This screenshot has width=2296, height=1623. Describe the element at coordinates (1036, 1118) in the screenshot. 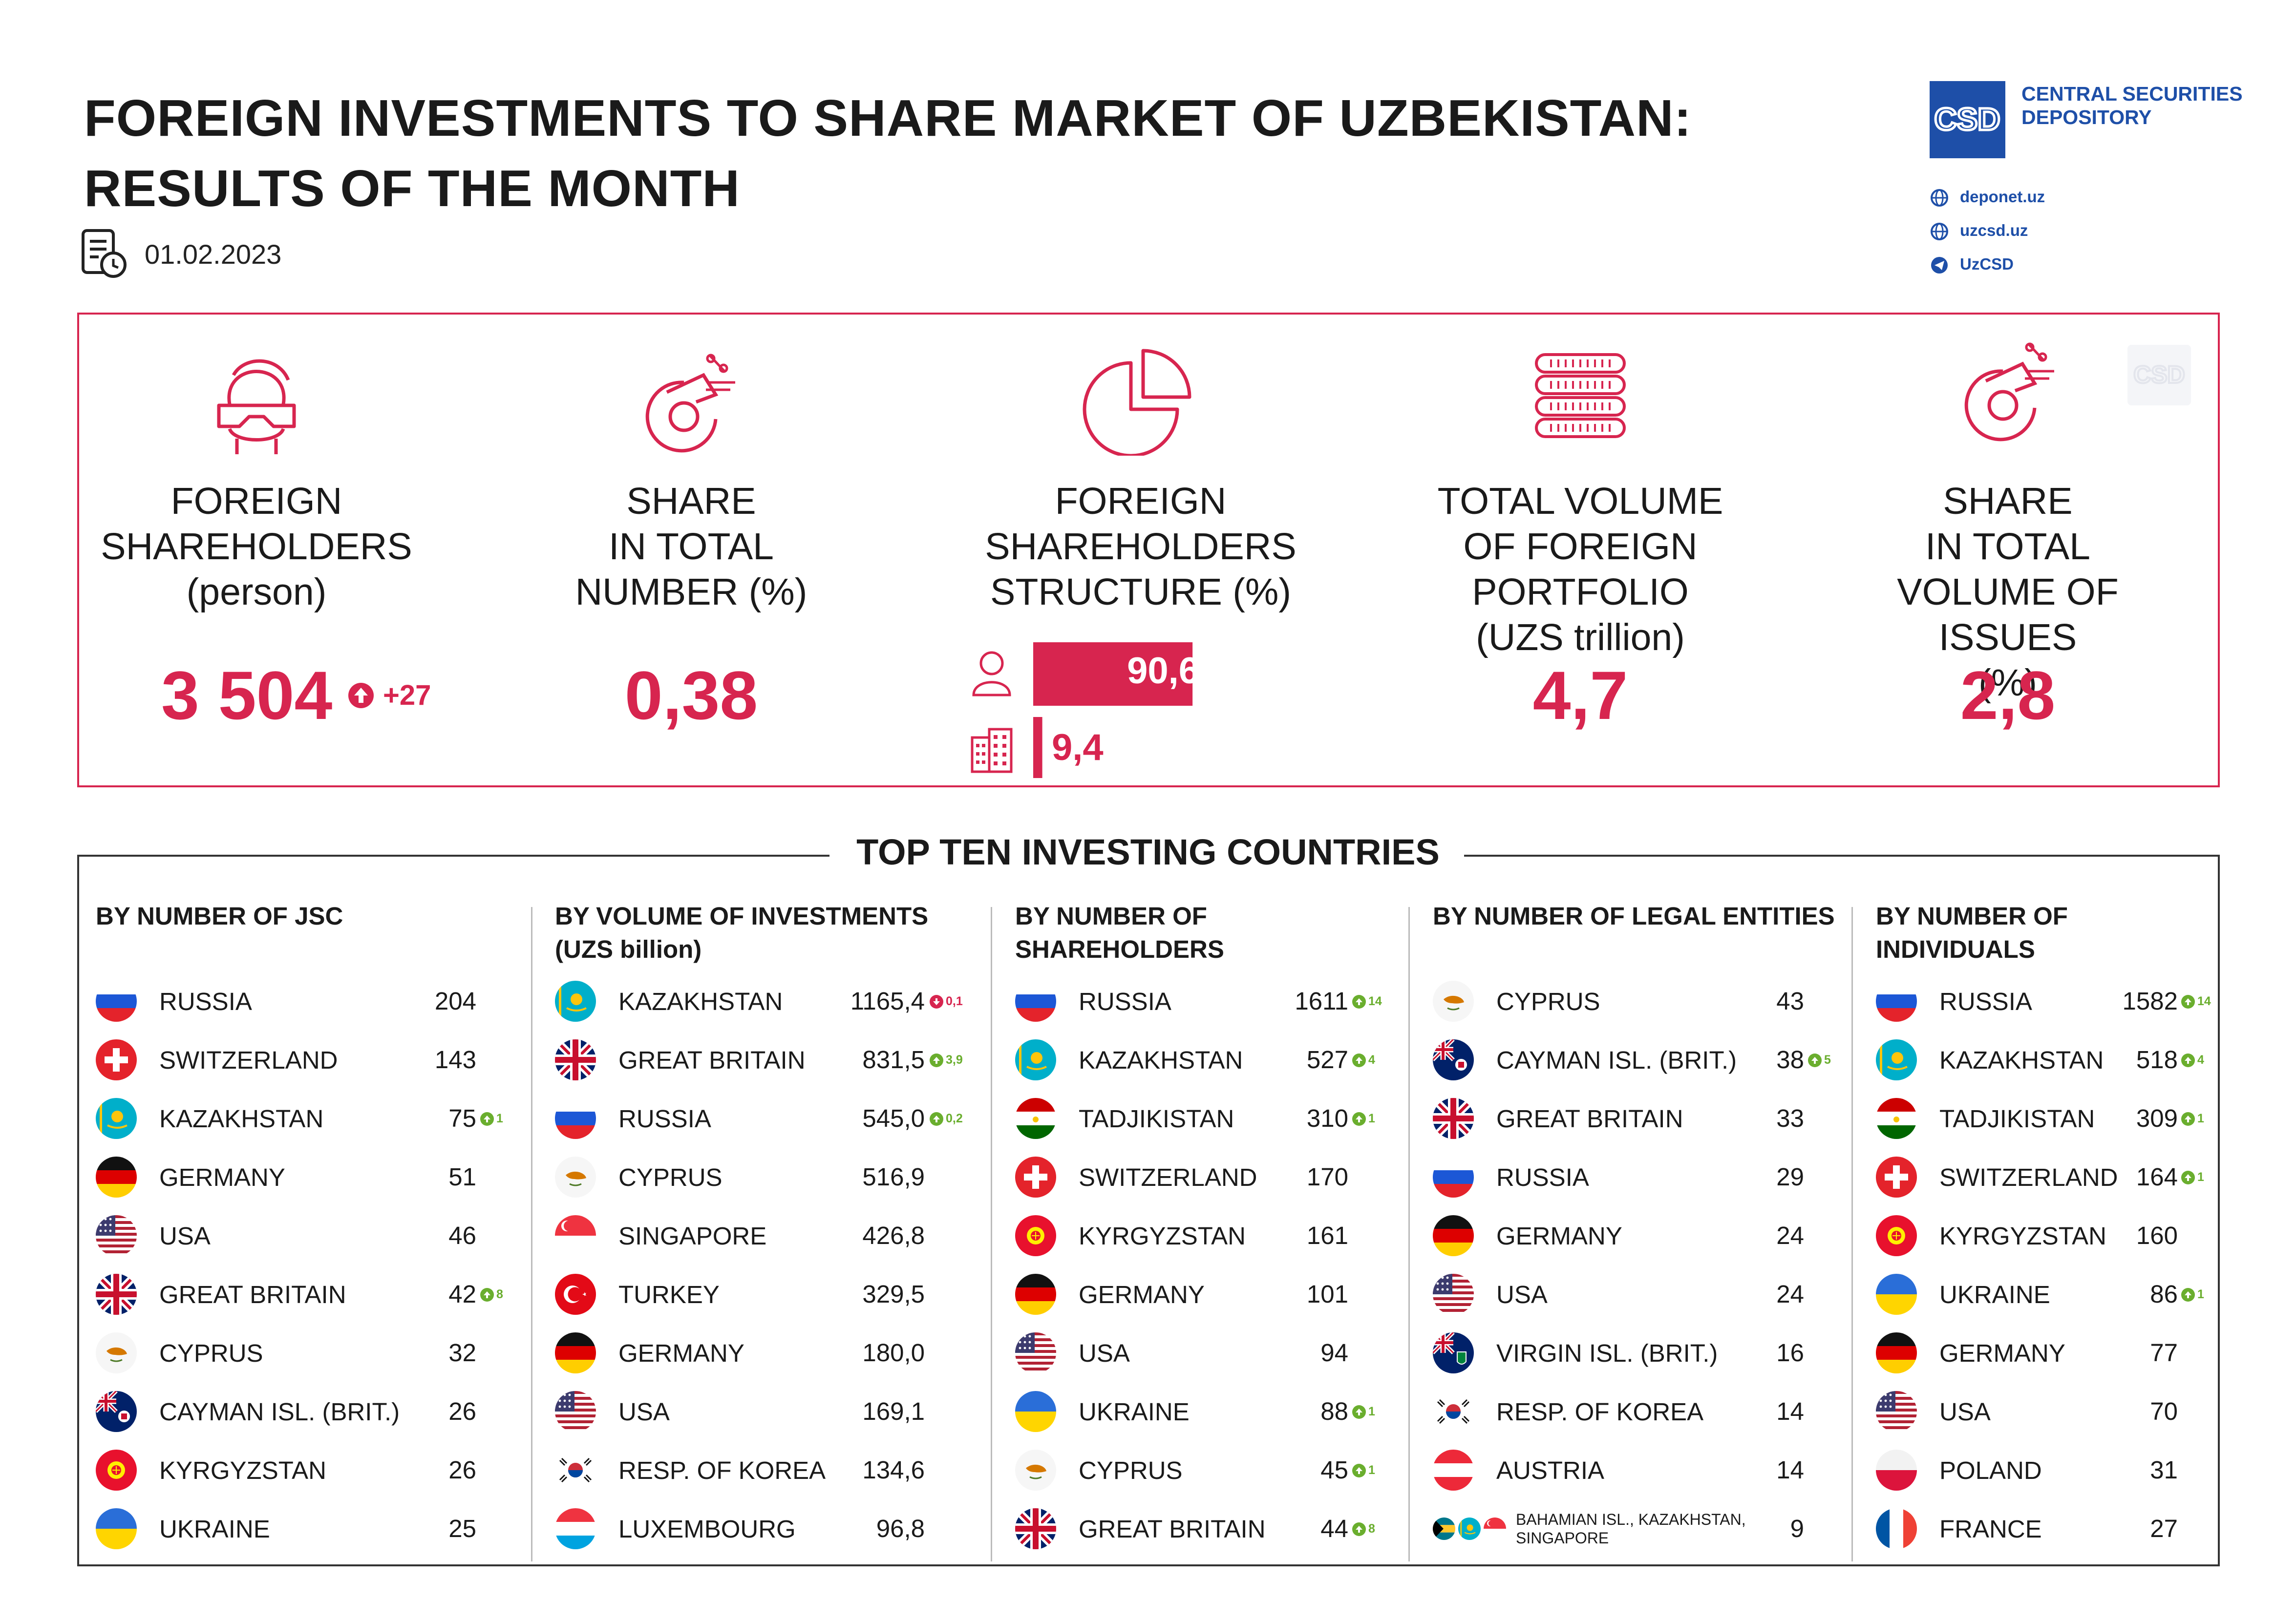

I see `flag-tajikistan-icon` at that location.